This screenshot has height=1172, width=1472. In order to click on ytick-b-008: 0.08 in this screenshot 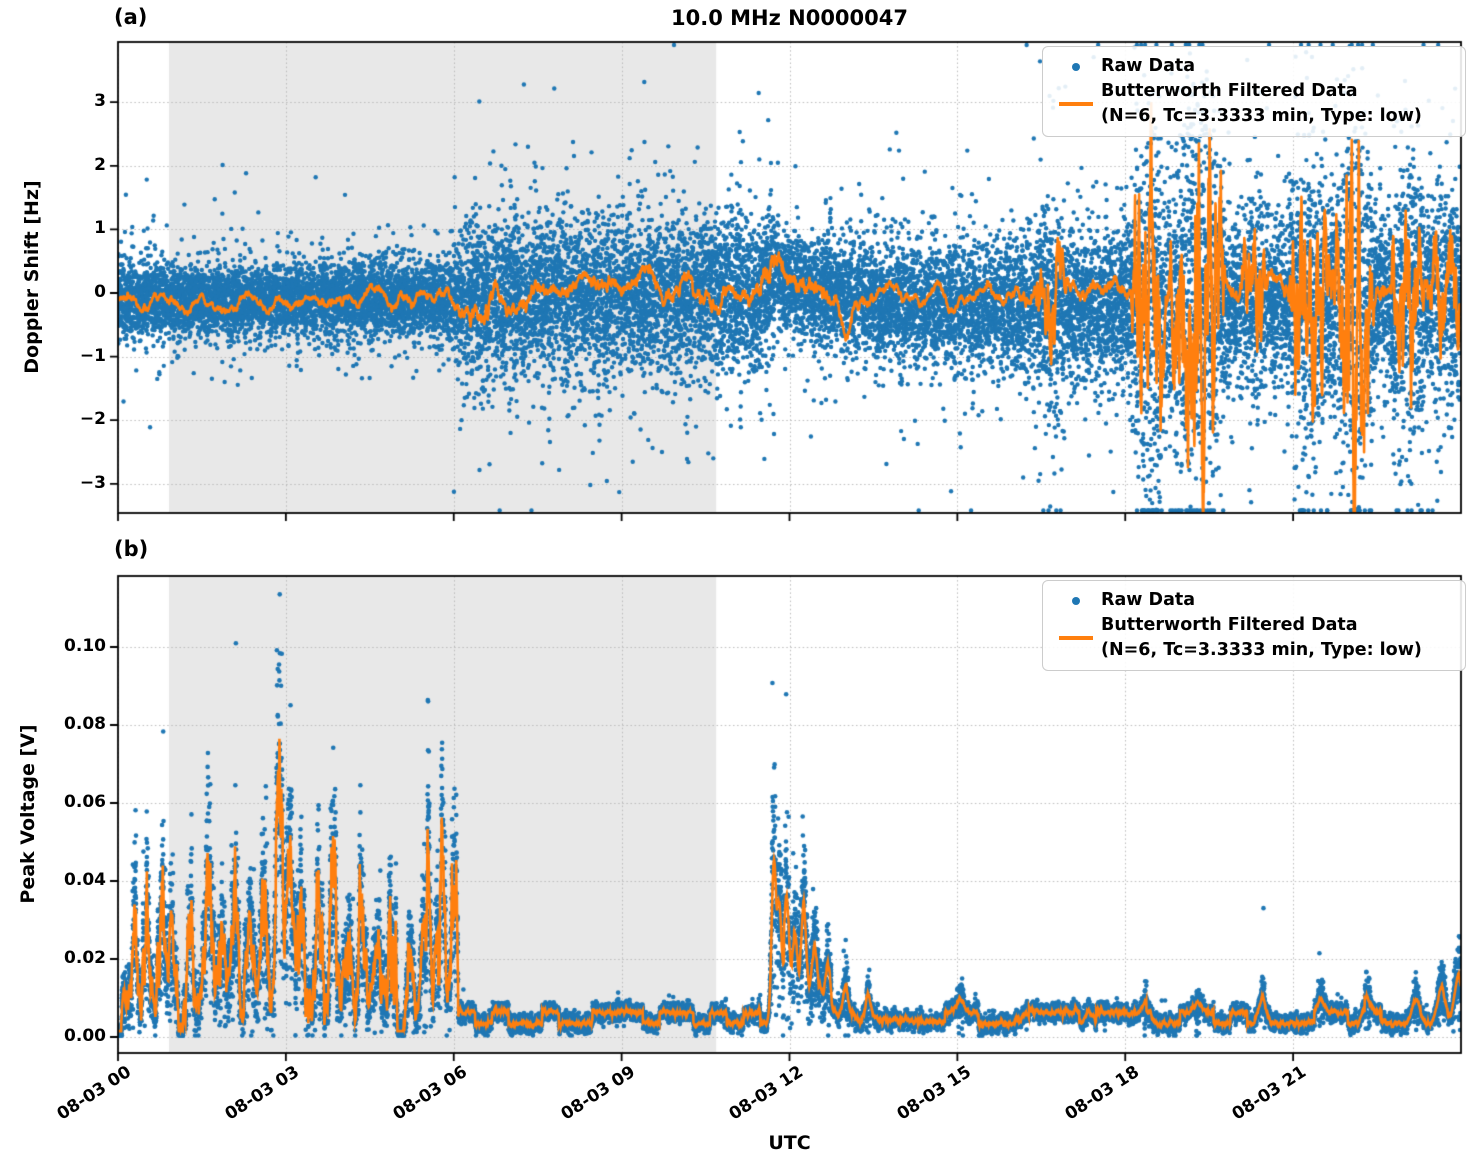, I will do `click(85, 724)`.